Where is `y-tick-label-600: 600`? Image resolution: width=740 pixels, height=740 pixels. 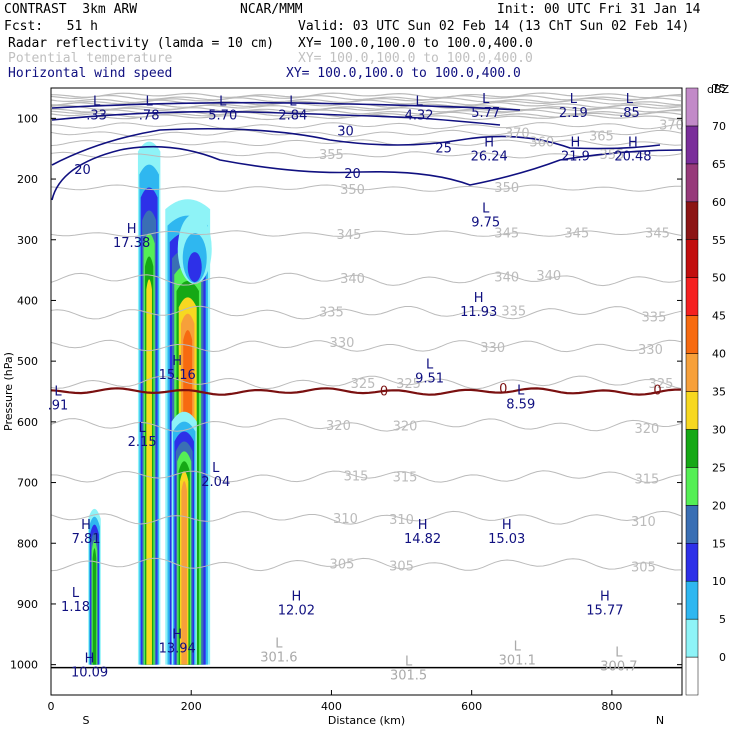 y-tick-label-600: 600 is located at coordinates (27, 422).